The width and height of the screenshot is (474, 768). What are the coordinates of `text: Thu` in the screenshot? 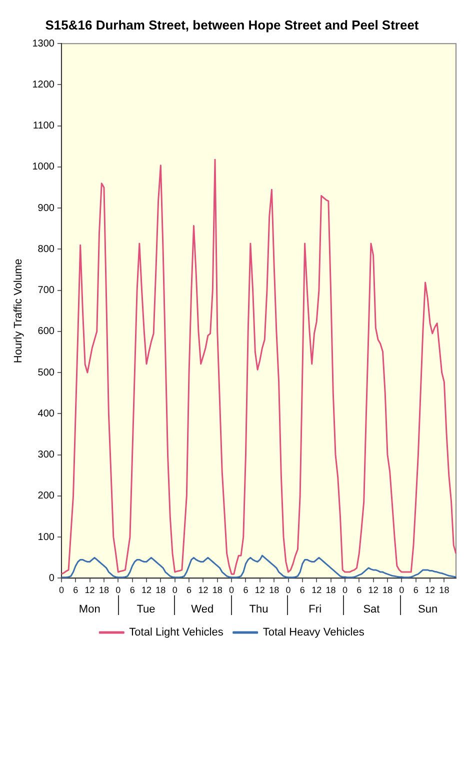 It's located at (258, 610).